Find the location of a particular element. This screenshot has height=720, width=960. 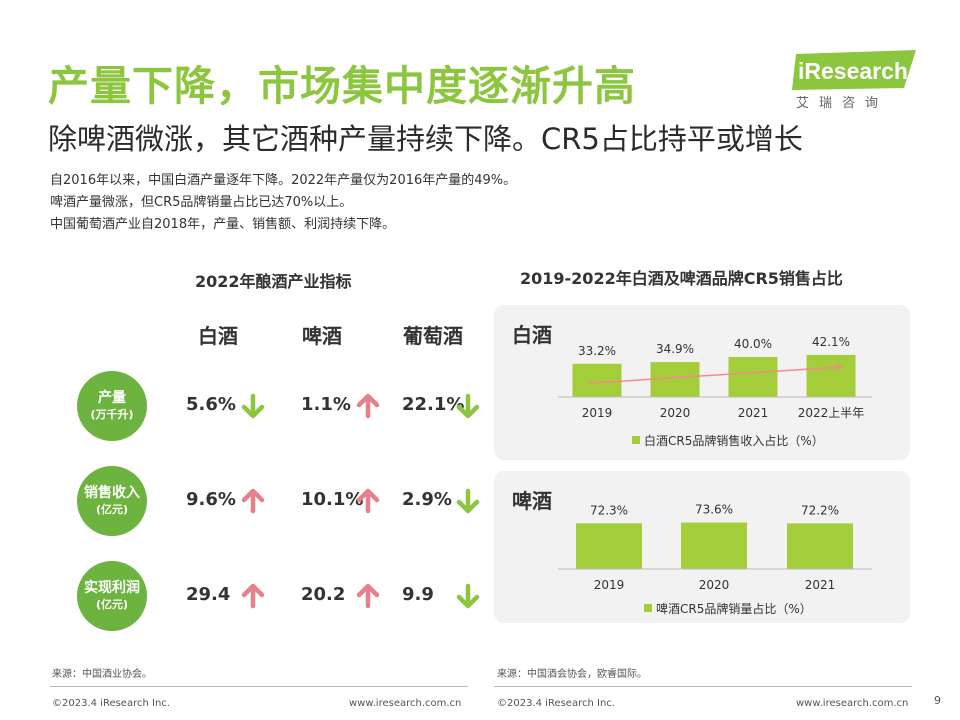

data-label: 42.1% is located at coordinates (831, 342).